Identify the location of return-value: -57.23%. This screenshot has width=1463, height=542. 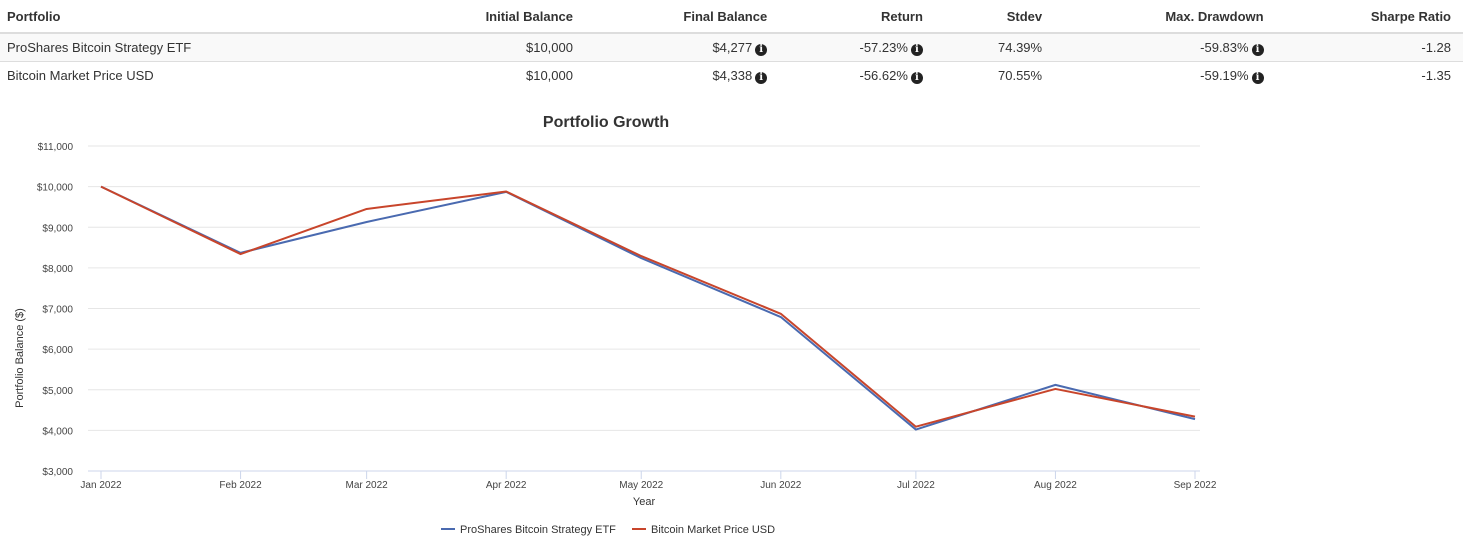
(883, 47).